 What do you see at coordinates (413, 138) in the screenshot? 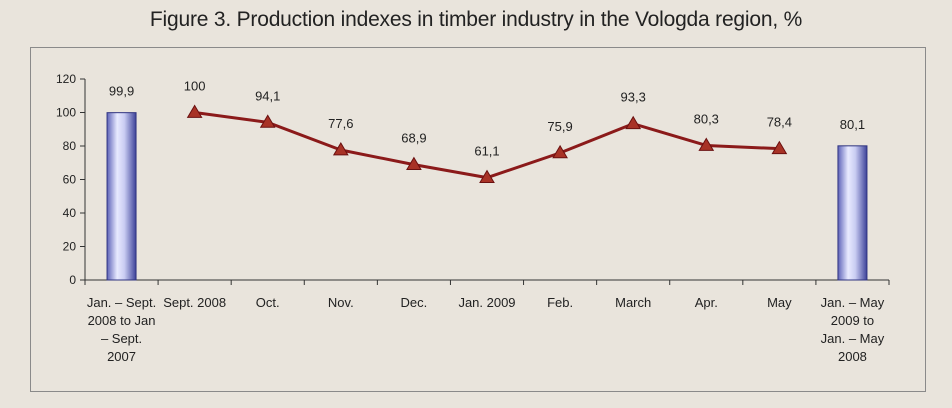
I see `line-data-label: 68,9` at bounding box center [413, 138].